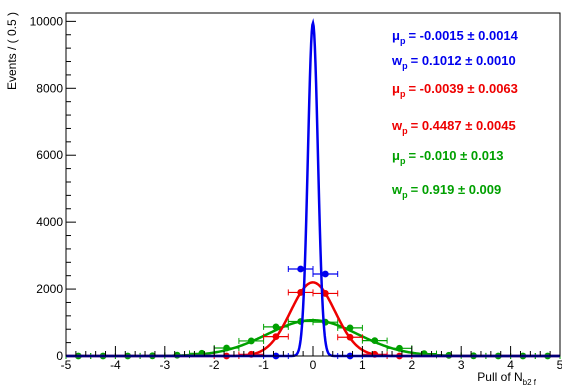 The height and width of the screenshot is (387, 562). What do you see at coordinates (59, 356) in the screenshot?
I see `y-tick-label: 0` at bounding box center [59, 356].